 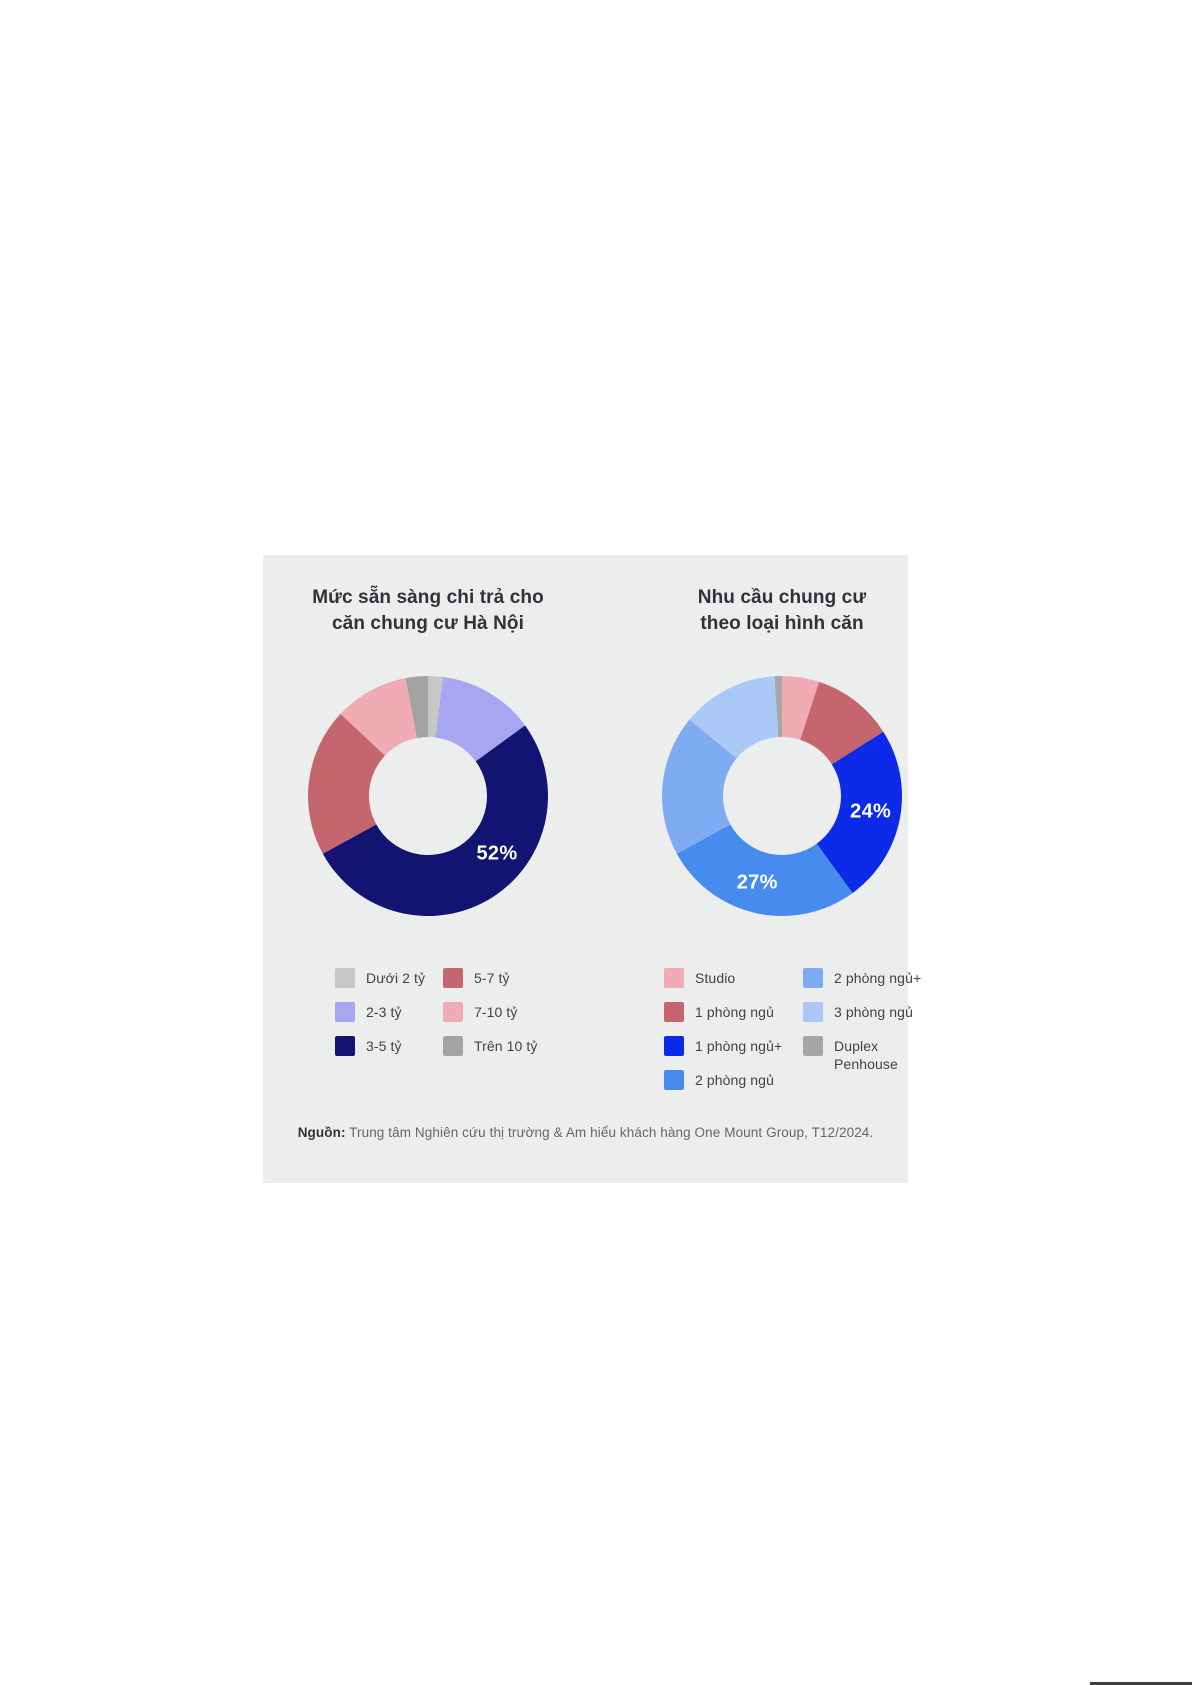 What do you see at coordinates (480, 719) in the screenshot?
I see `donut-segment-2-3-t` at bounding box center [480, 719].